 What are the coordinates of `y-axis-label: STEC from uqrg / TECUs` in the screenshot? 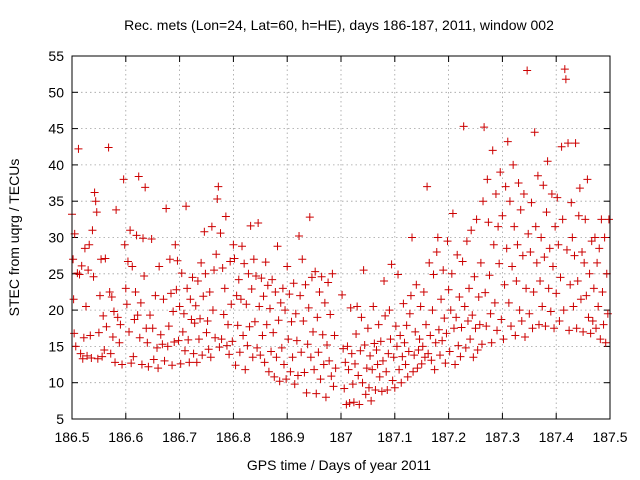 It's located at (14, 238).